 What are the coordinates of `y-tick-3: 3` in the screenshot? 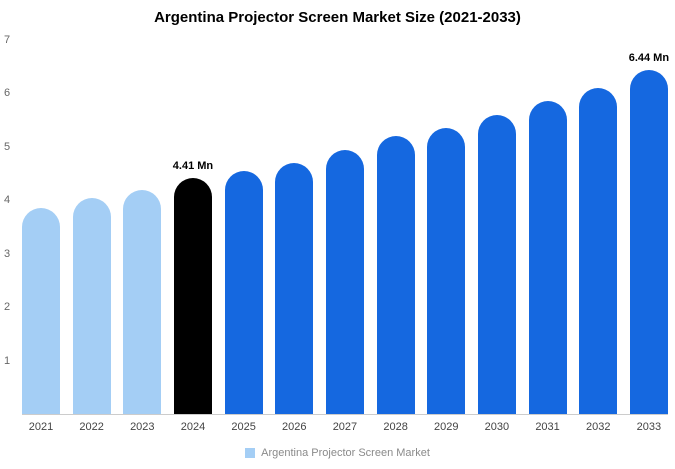 It's located at (7, 253).